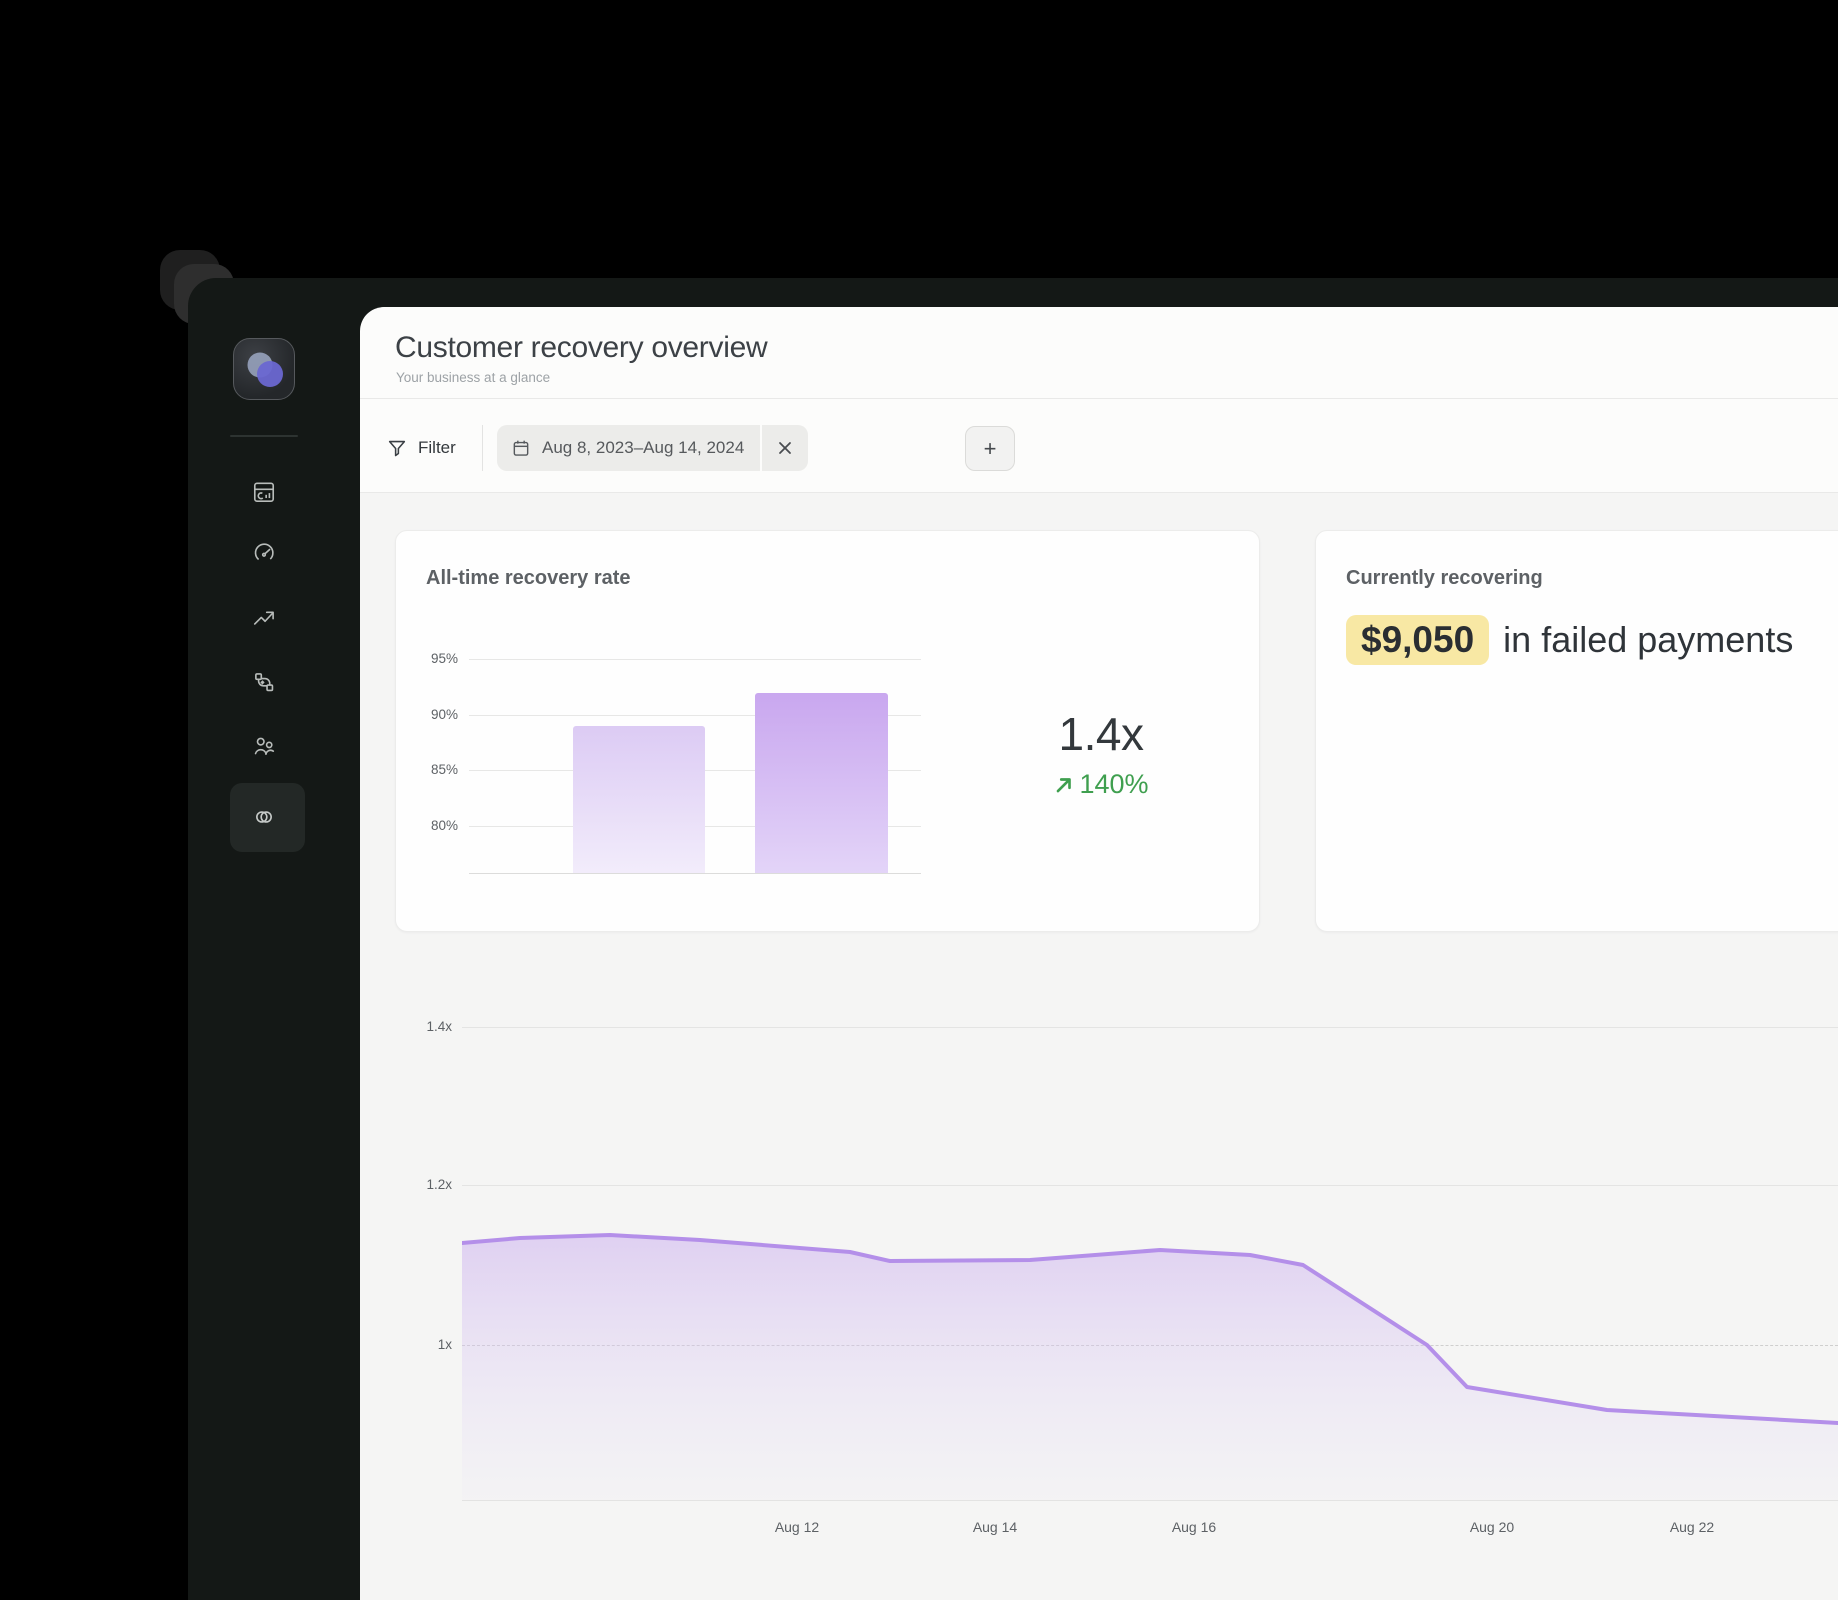 The width and height of the screenshot is (1838, 1600). What do you see at coordinates (1064, 784) in the screenshot?
I see `arrow-up-right-icon` at bounding box center [1064, 784].